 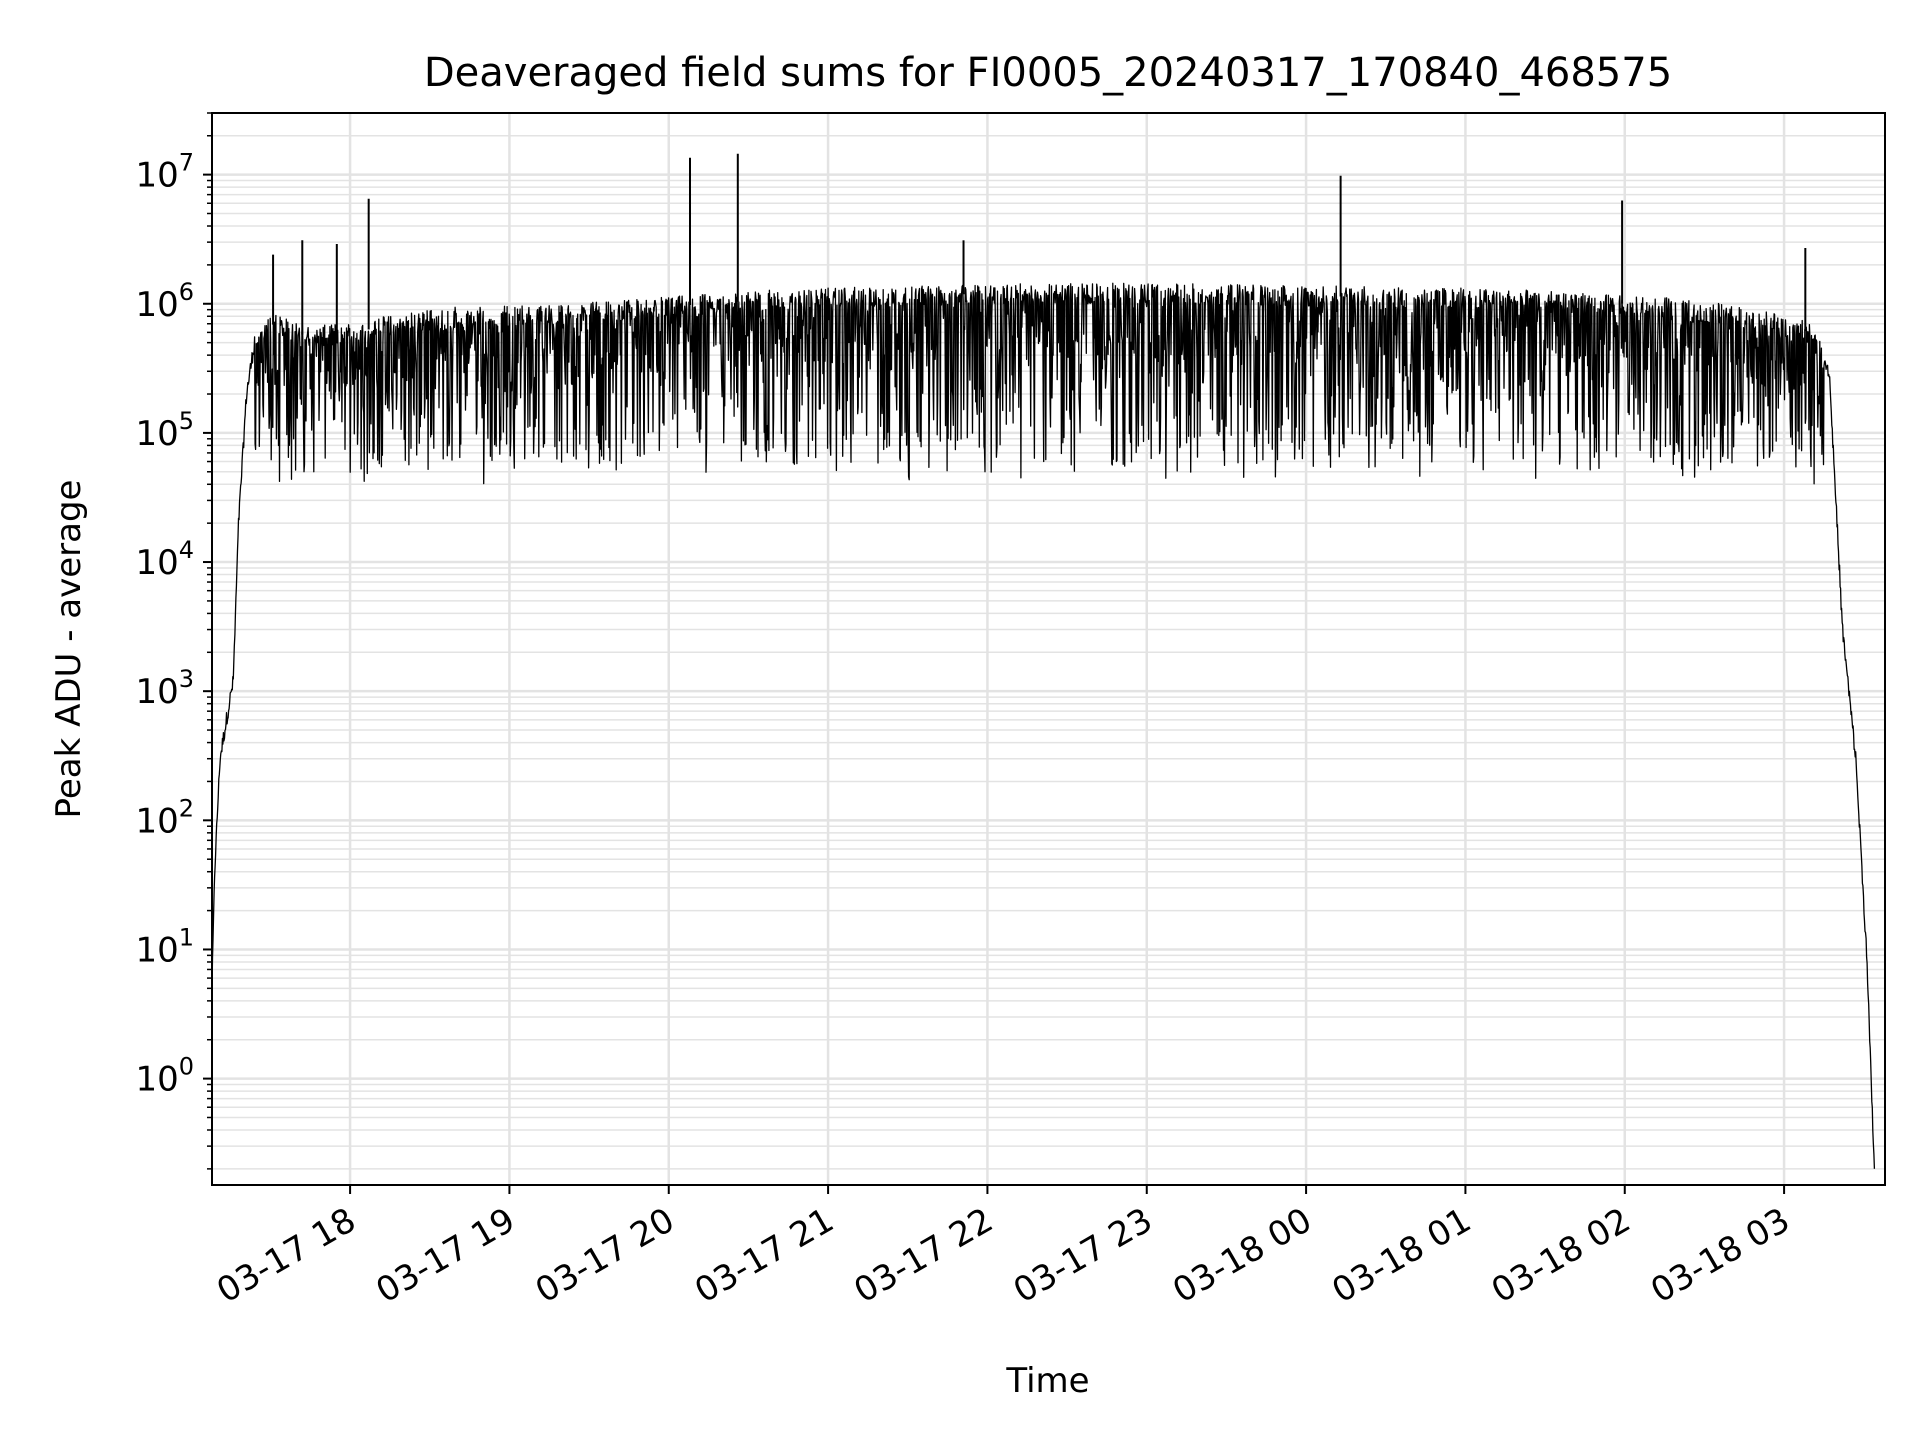 I want to click on y-axis: 10⁰ 10¹ 10² 10³ 10⁴ 10⁵ 10⁶ 10⁷, so click(x=173, y=641).